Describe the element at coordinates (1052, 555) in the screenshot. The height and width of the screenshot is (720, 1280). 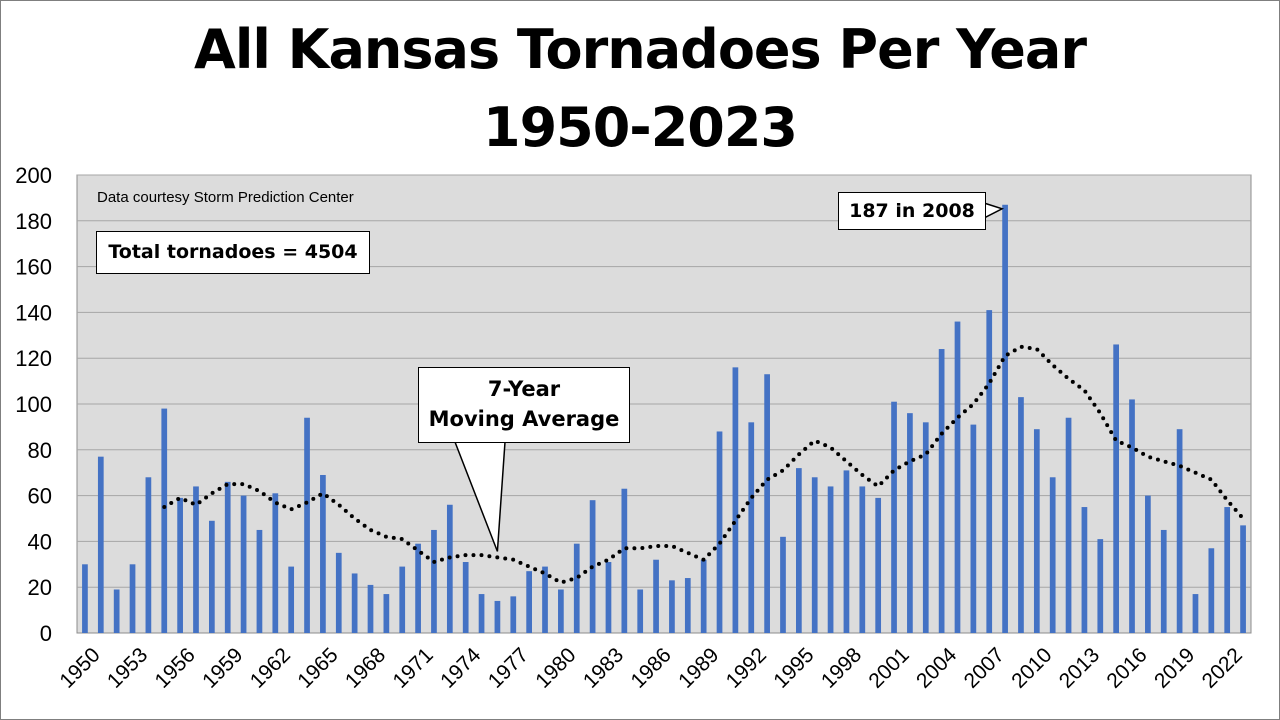
I see `bar-2011` at that location.